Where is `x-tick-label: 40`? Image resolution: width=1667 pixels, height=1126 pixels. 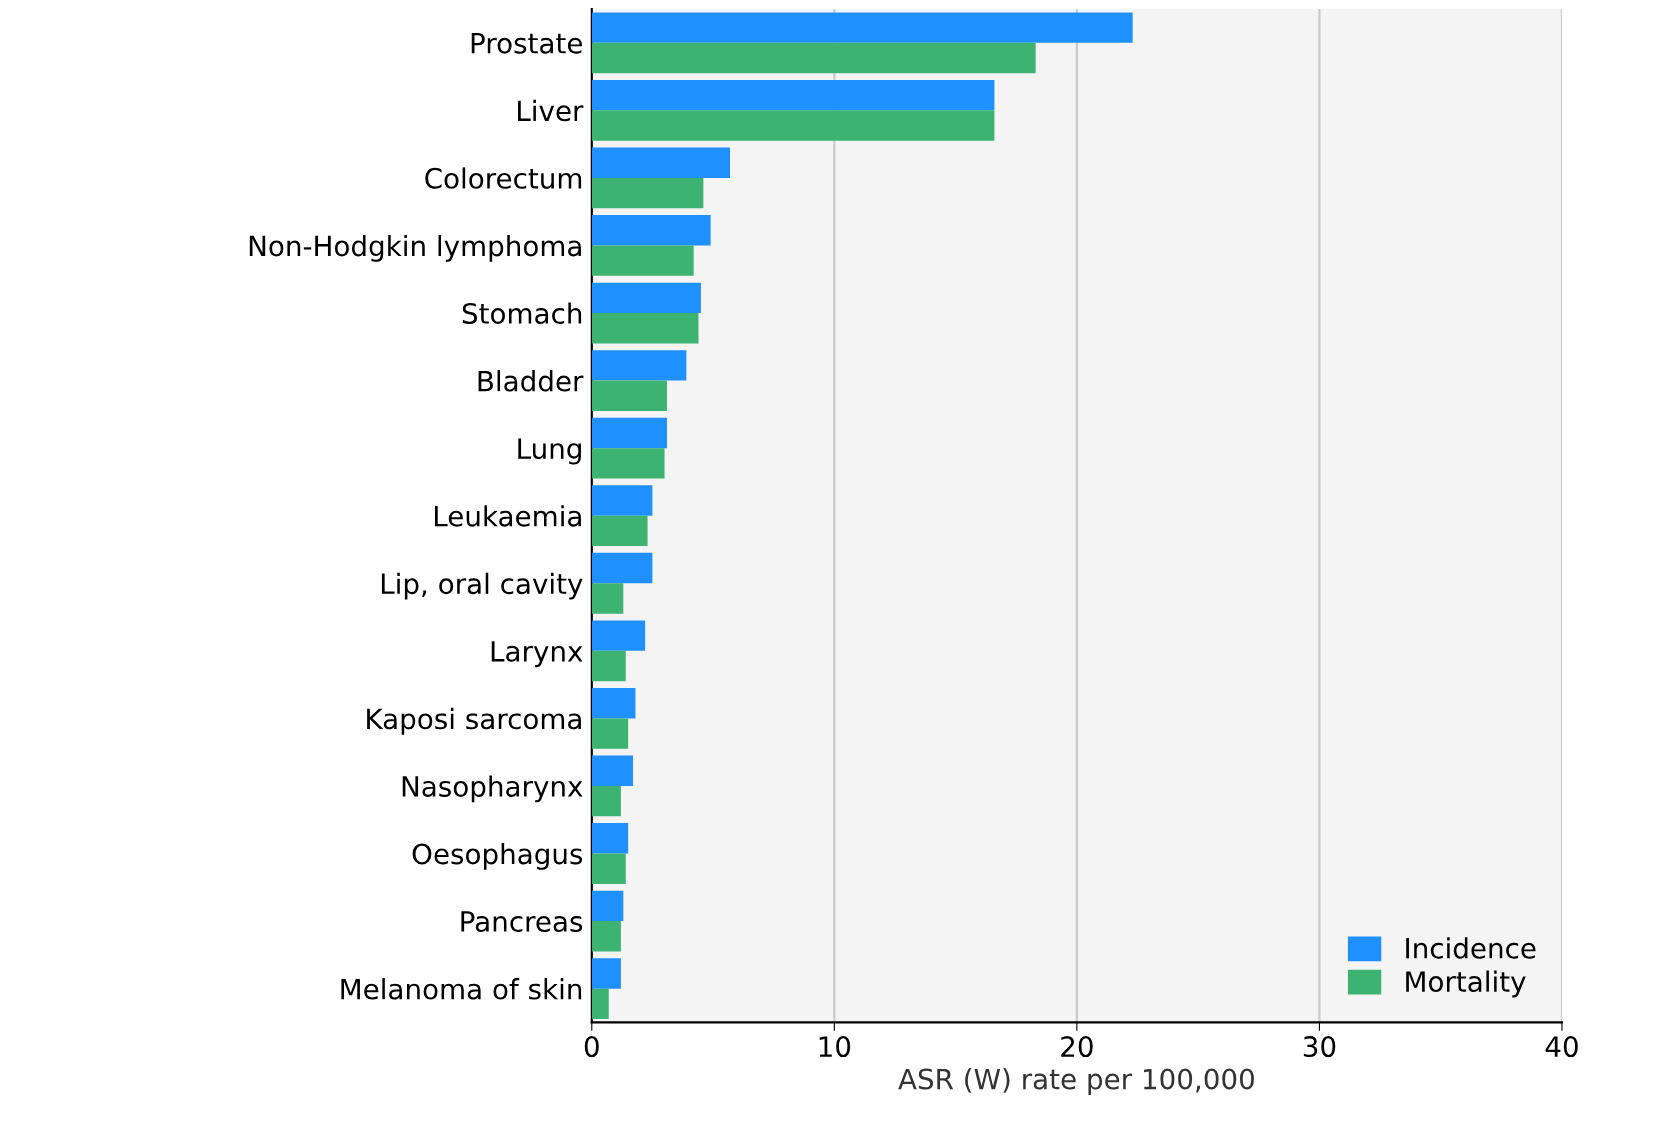 x-tick-label: 40 is located at coordinates (1561, 1047).